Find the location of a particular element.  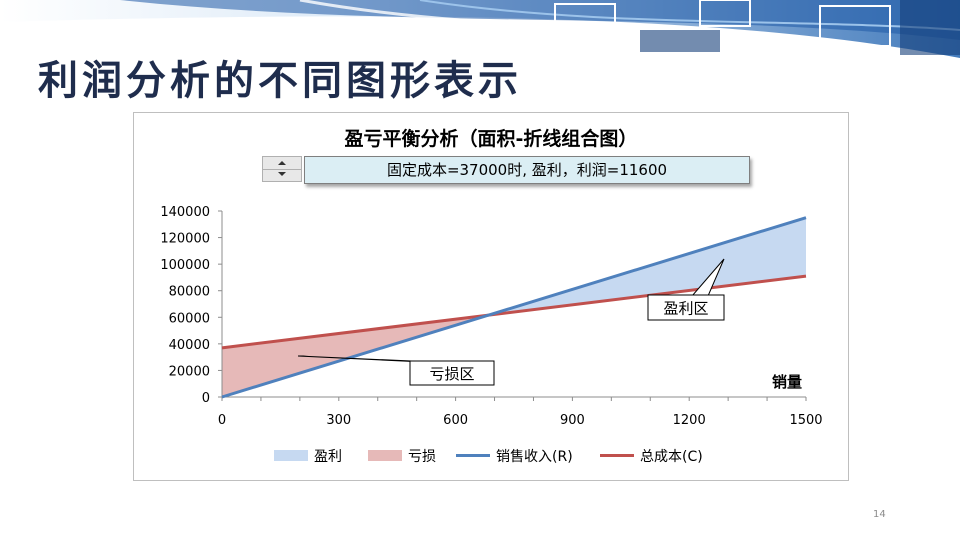

legend-swatch-loss is located at coordinates (385, 455).